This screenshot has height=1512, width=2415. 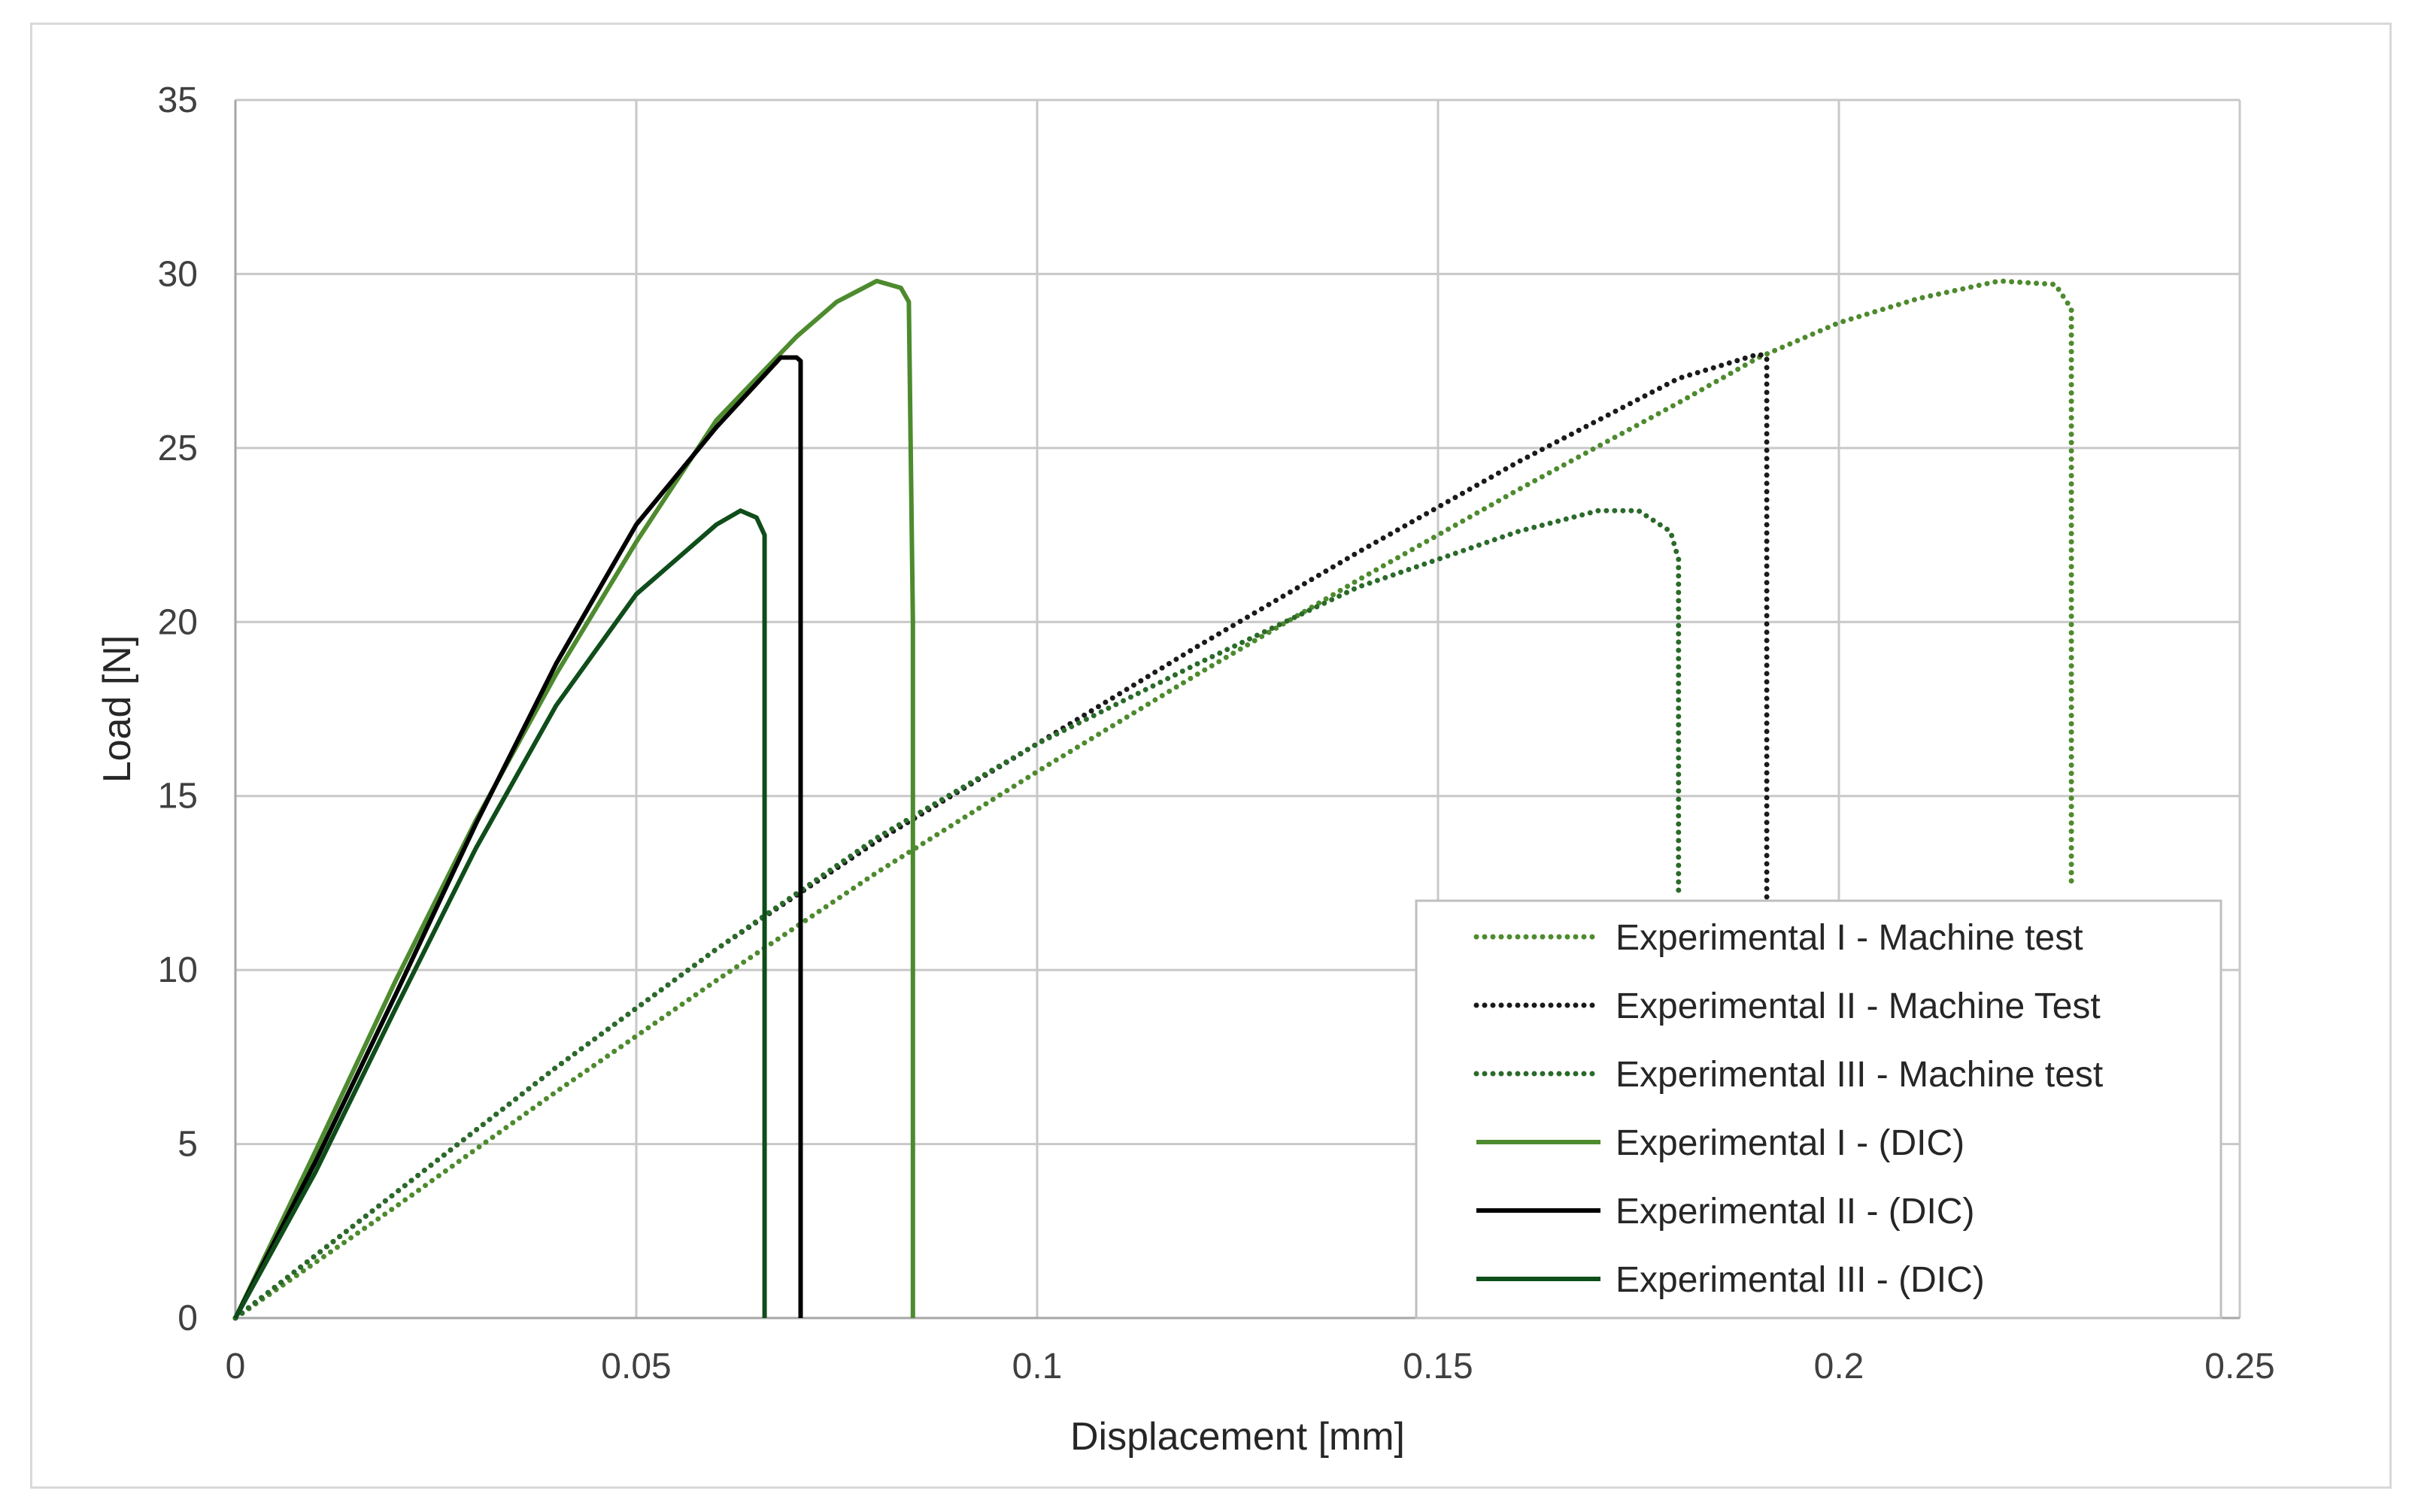 What do you see at coordinates (178, 100) in the screenshot?
I see `y-tick-label: 35` at bounding box center [178, 100].